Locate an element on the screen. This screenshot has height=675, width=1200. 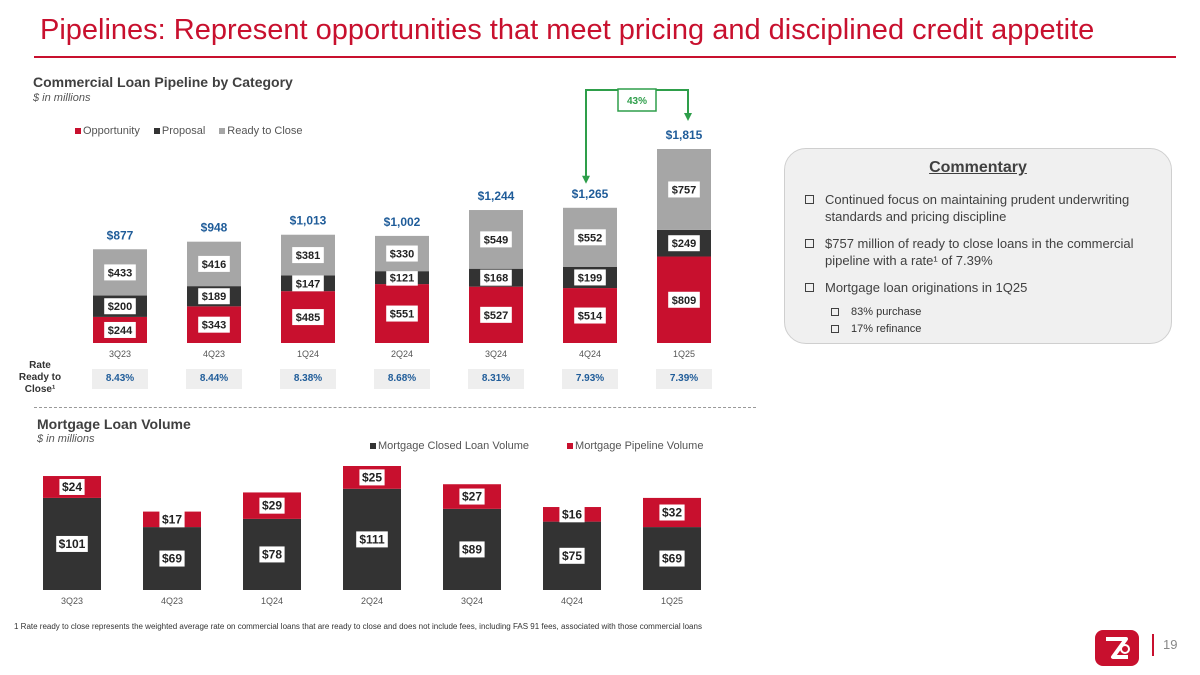
commercial-total-label-text: $948 is located at coordinates (214, 228).